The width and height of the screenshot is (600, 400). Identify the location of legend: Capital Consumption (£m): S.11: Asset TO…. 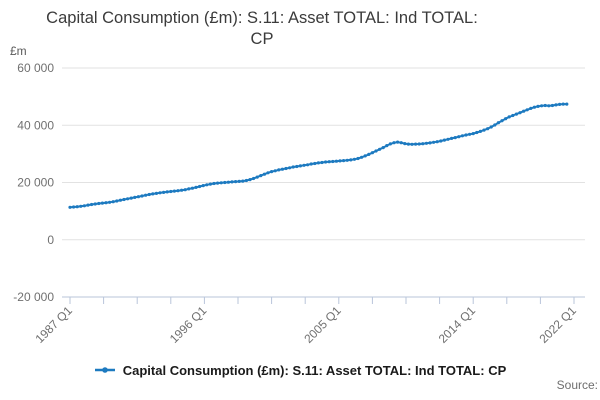
(300, 370).